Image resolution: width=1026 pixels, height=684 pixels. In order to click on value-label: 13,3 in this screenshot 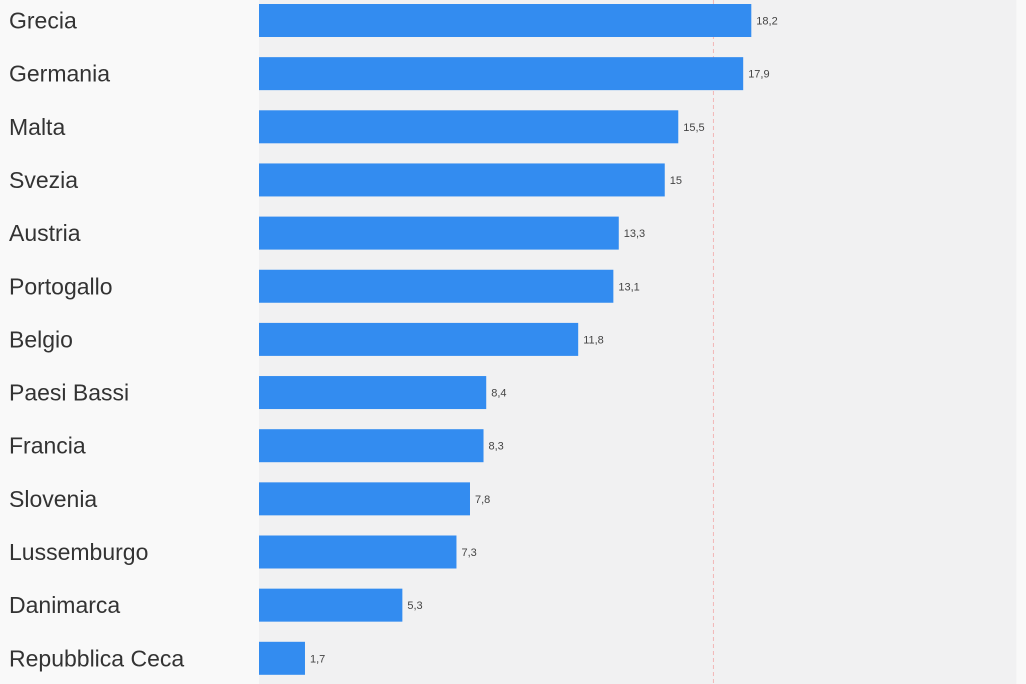, I will do `click(634, 234)`.